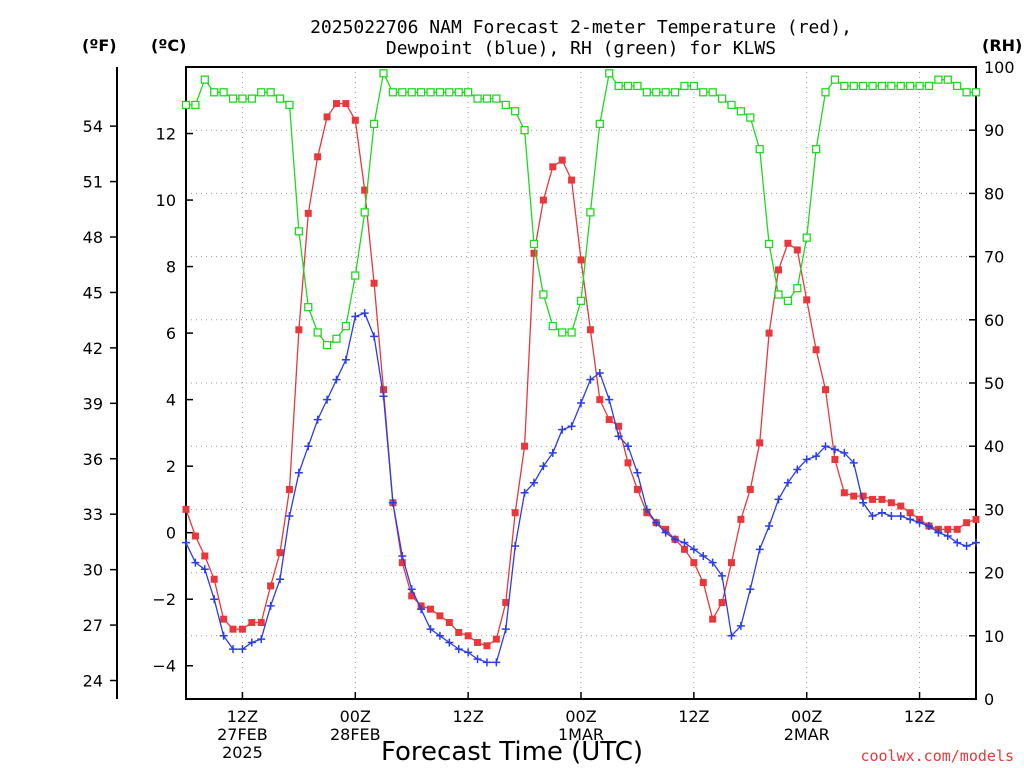  Describe the element at coordinates (581, 48) in the screenshot. I see `chart-title-line-2: Dewpoint (blue), RH (green) for KLWS` at that location.